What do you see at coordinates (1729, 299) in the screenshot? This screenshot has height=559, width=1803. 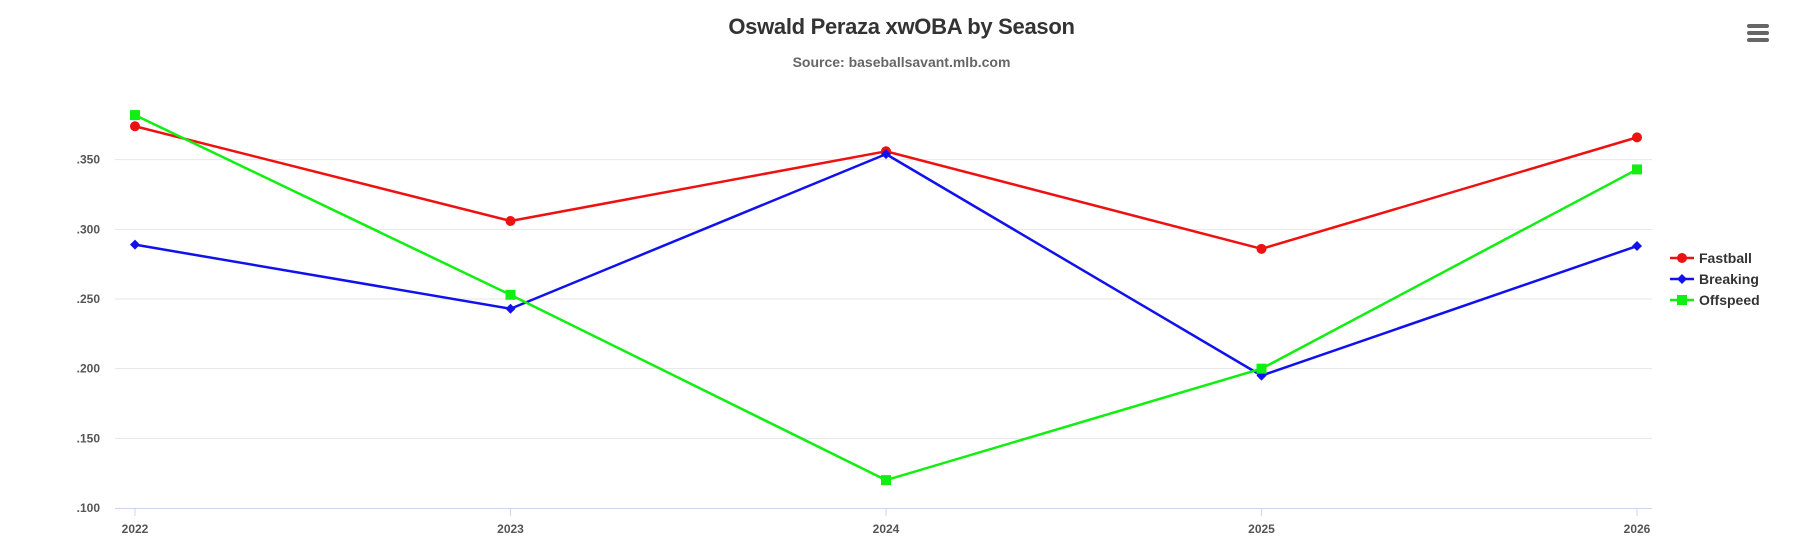 I see `legend-label: Offspeed` at bounding box center [1729, 299].